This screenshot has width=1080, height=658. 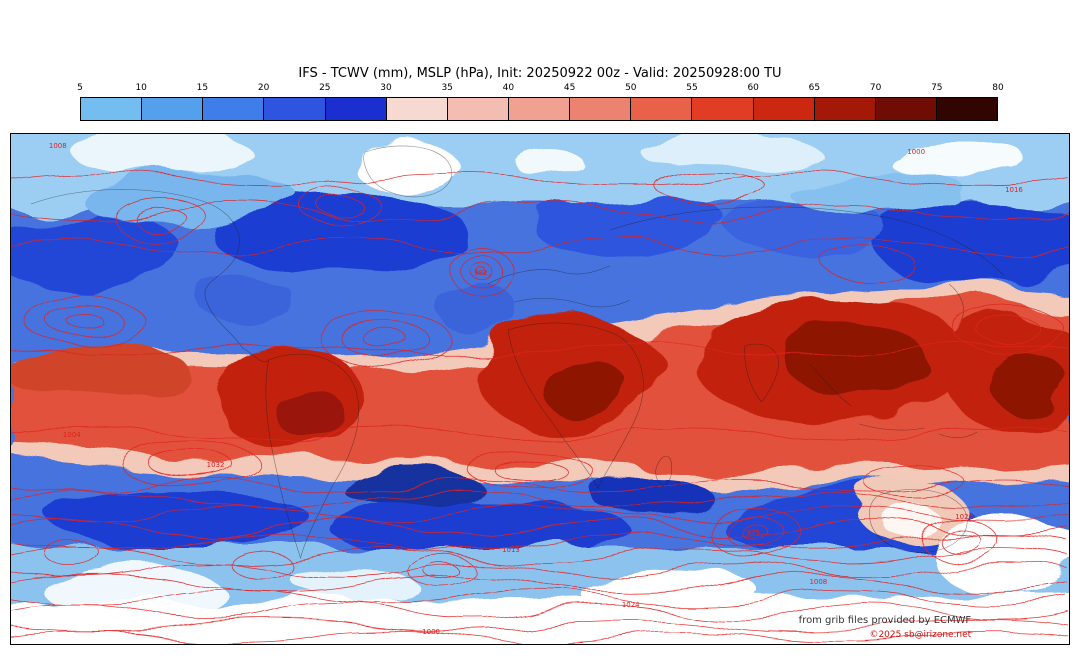 I want to click on isobar-label: 982, so click(x=480, y=273).